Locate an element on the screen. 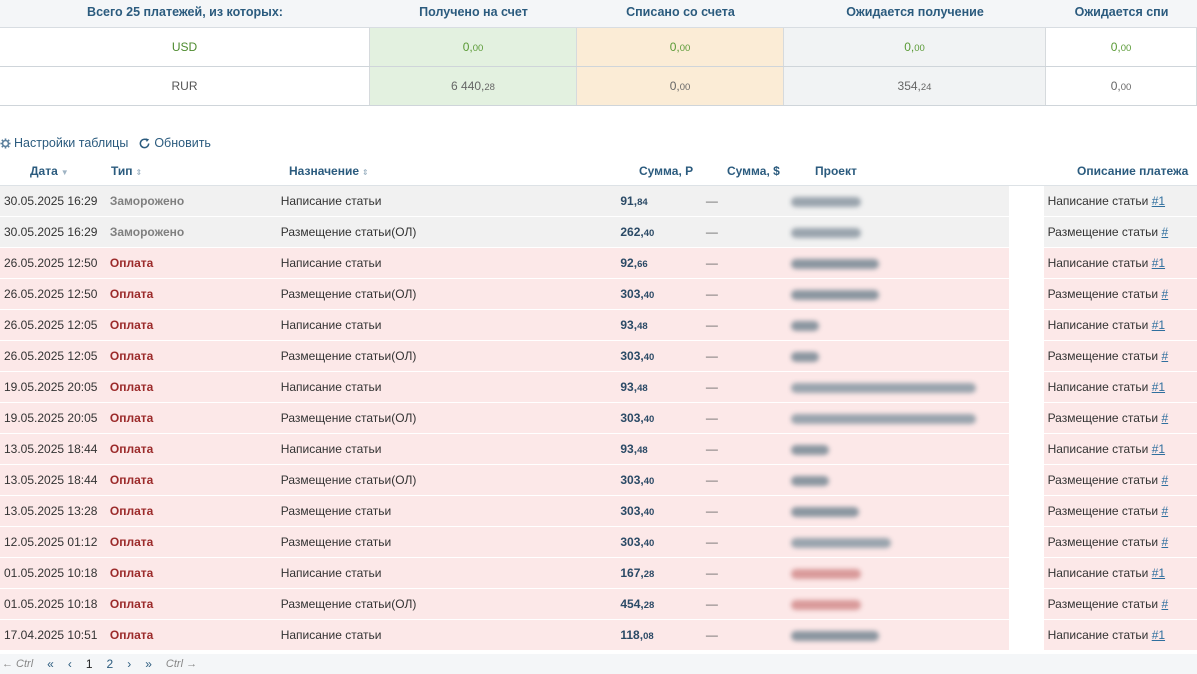 The width and height of the screenshot is (1197, 674). sort-icon: ⇕ is located at coordinates (365, 172).